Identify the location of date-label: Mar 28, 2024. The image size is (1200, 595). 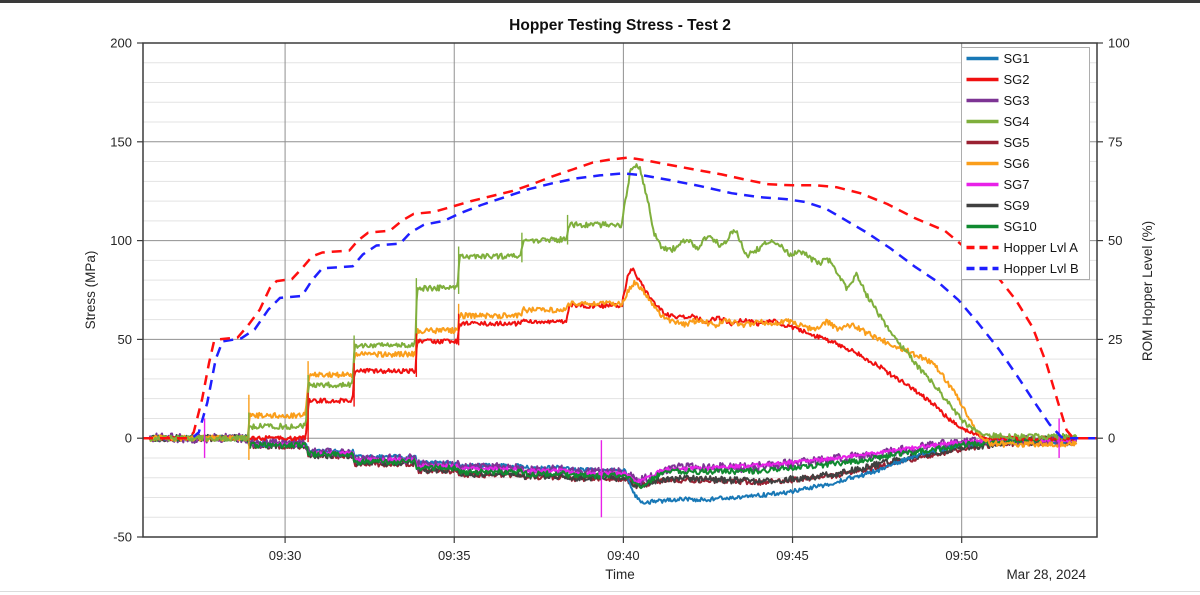
(1046, 574).